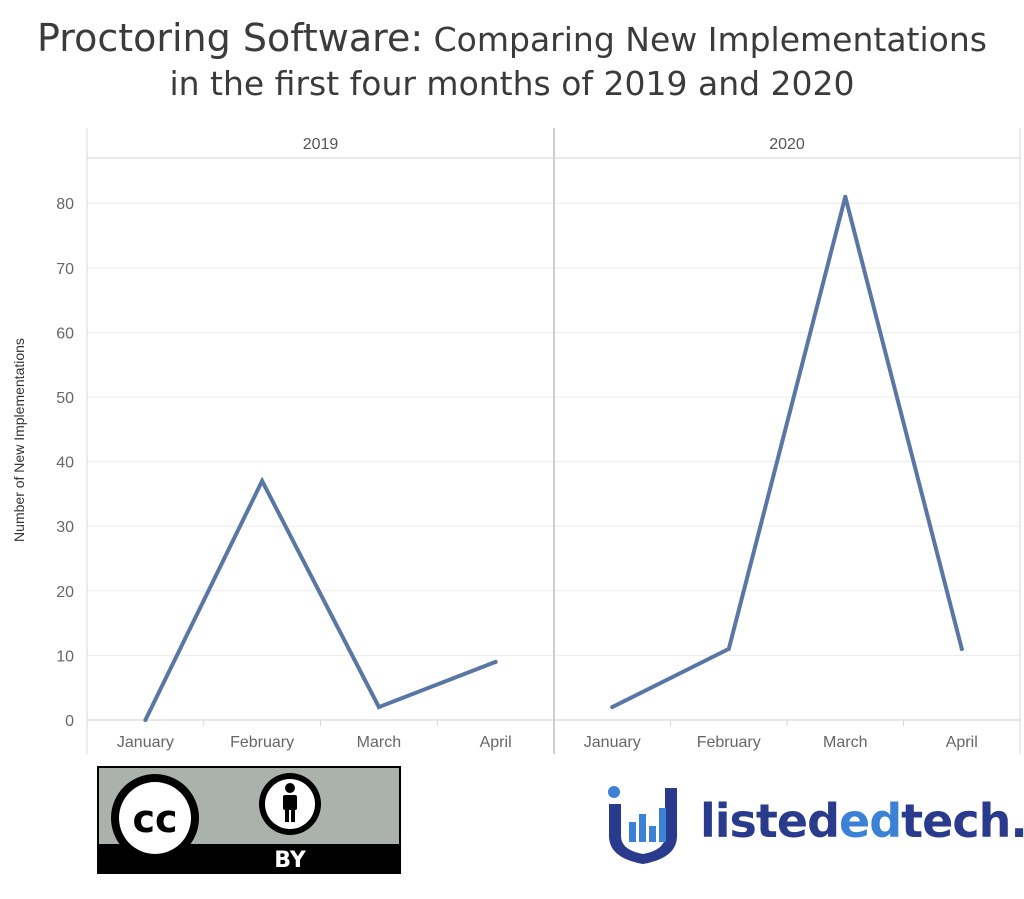  What do you see at coordinates (642, 825) in the screenshot?
I see `listedtech-shield-icon` at bounding box center [642, 825].